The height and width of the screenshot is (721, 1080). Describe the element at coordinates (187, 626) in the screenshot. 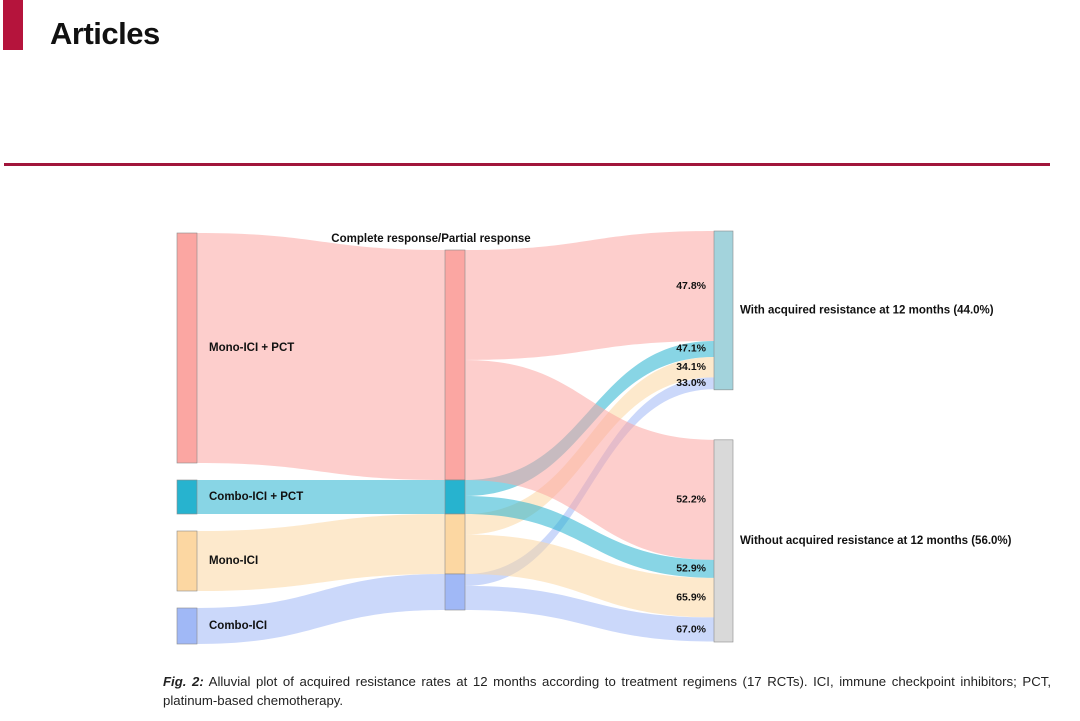

I see `source-node-combo_ici` at that location.